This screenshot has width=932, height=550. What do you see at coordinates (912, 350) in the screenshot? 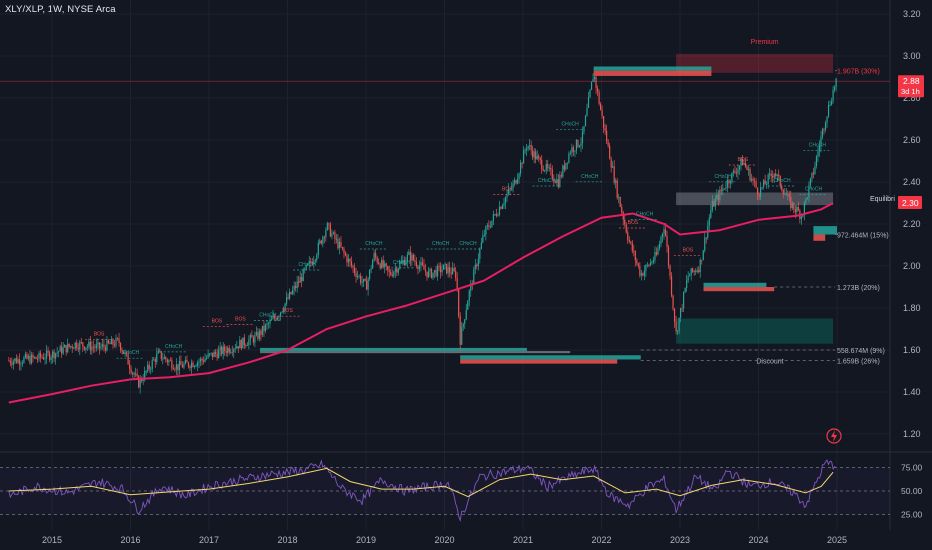
I see `y-tick-label: 1.60` at bounding box center [912, 350].